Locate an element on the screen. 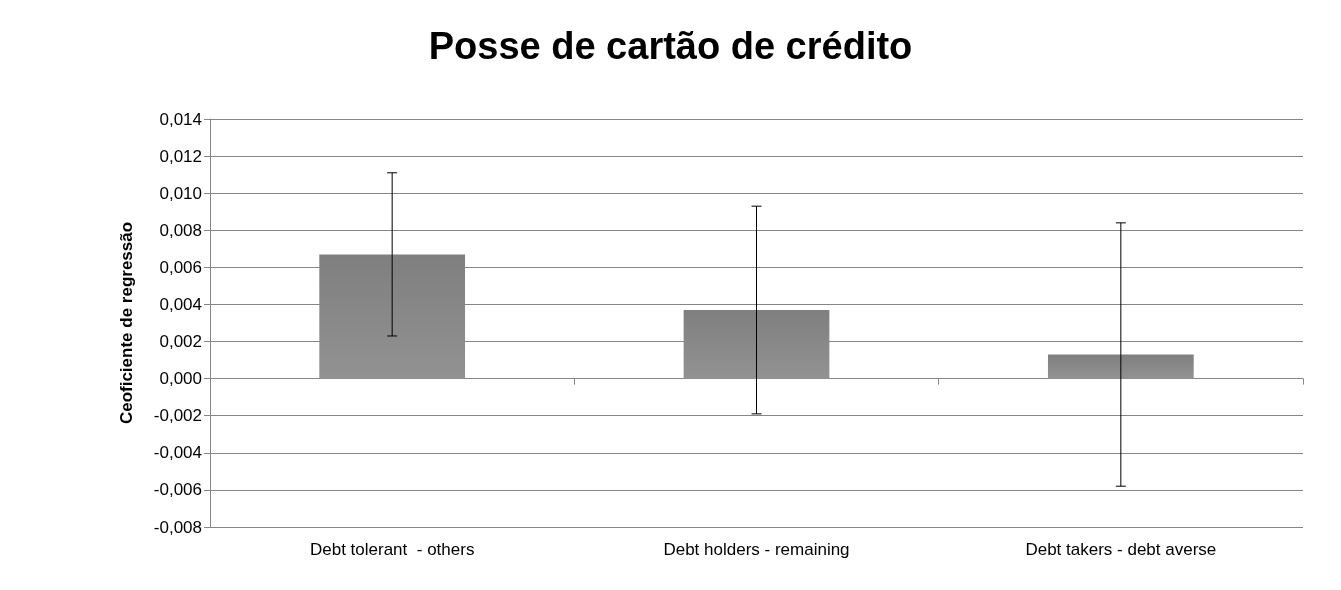 This screenshot has height=590, width=1341. y-tick-label: 0,014 is located at coordinates (180, 119).